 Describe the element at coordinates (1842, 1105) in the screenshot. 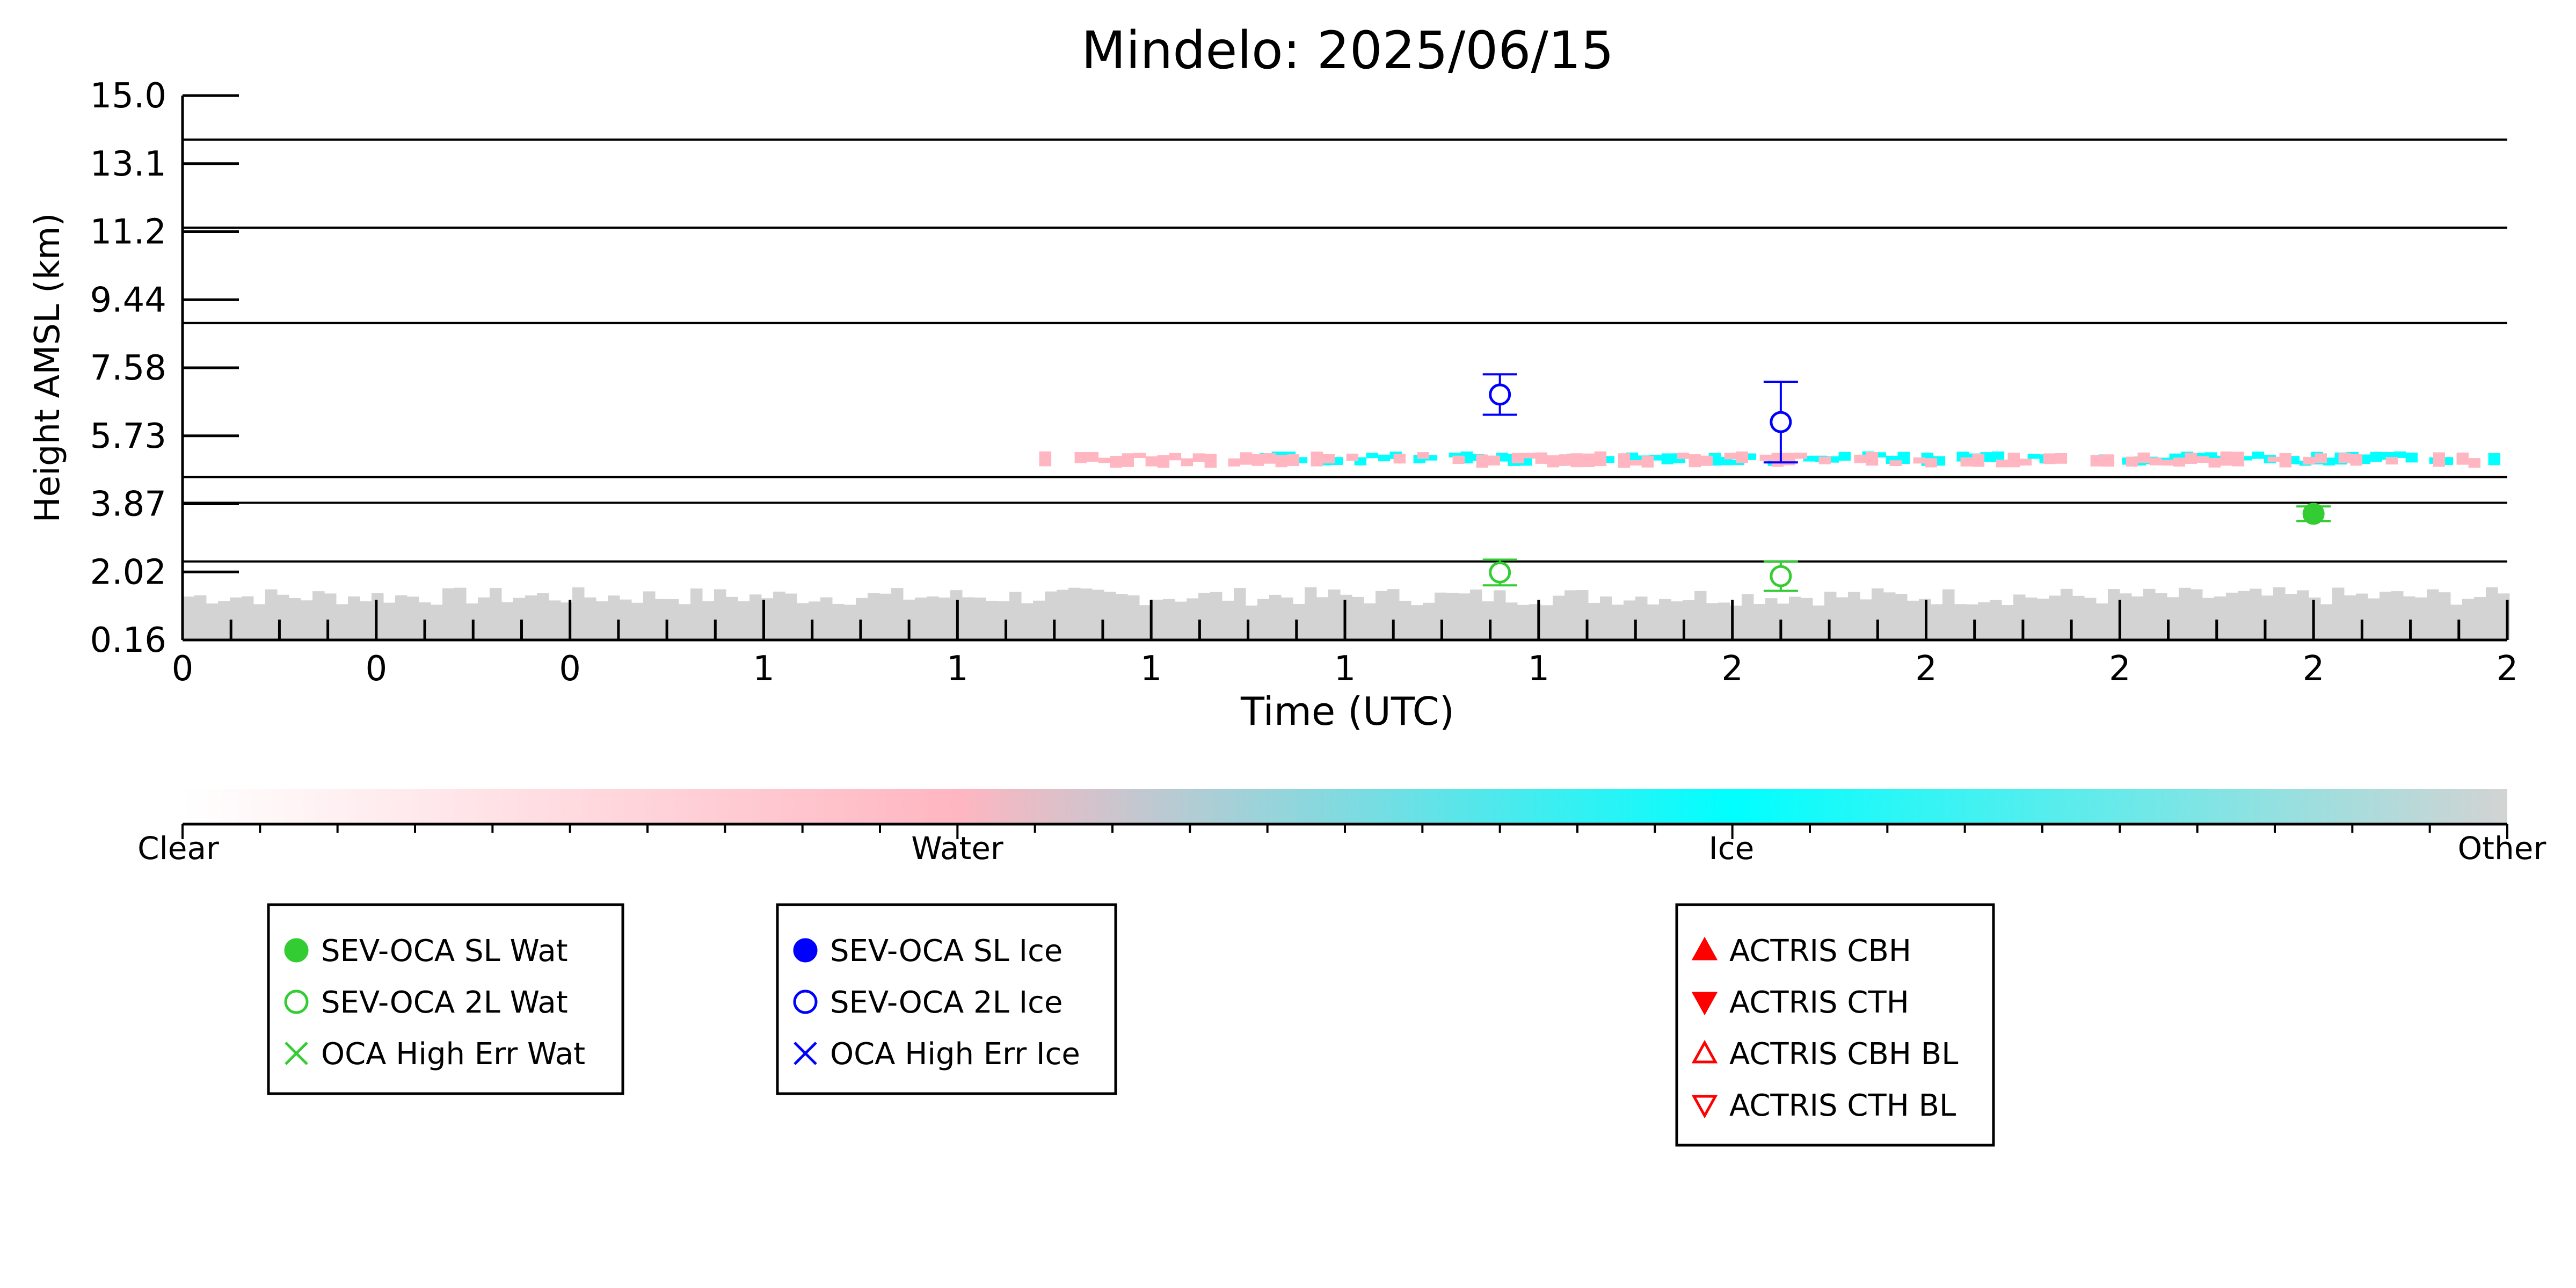

I see `legend-item-label: ACTRIS CTH BL` at that location.